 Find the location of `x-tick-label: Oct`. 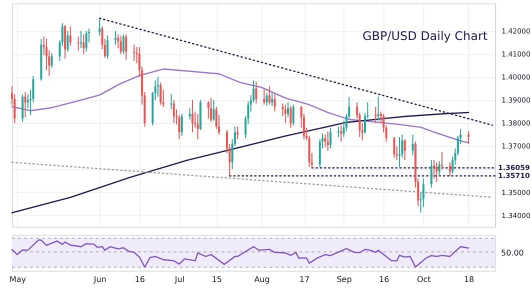

x-tick-label: Oct is located at coordinates (424, 279).